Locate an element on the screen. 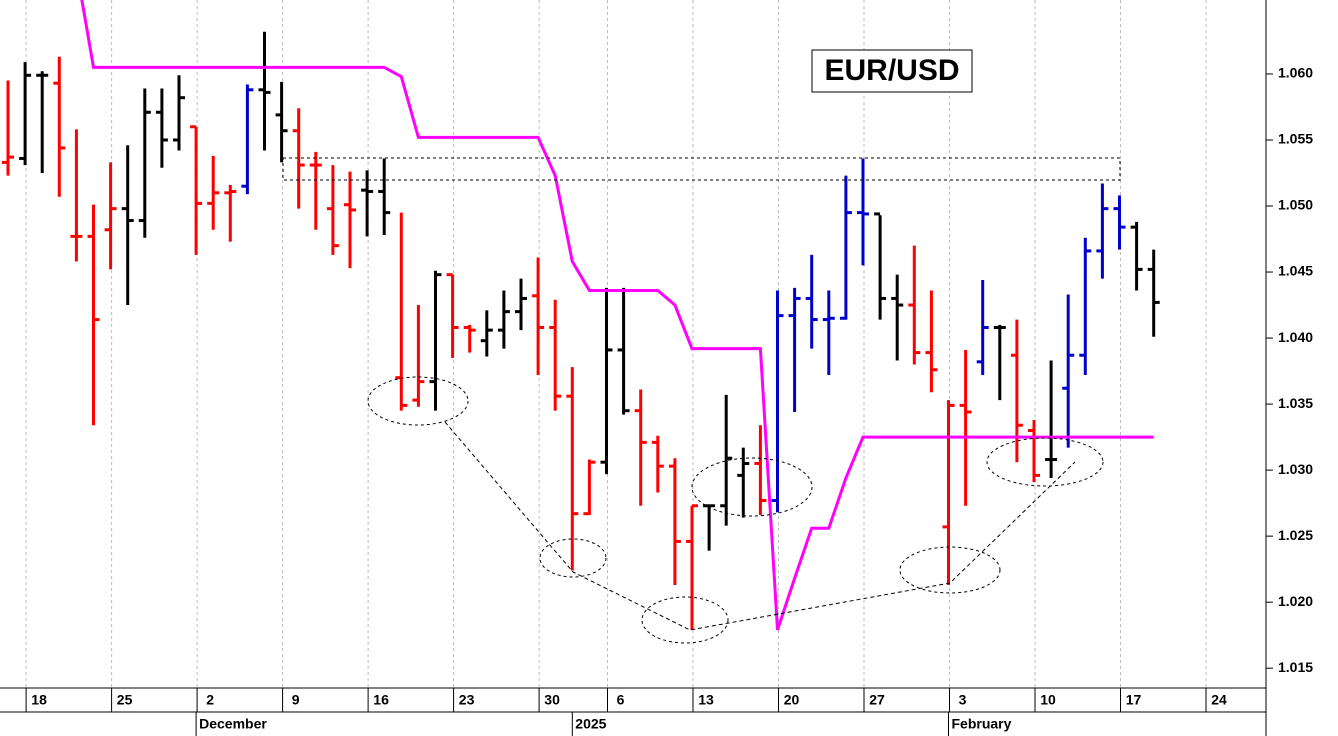 Image resolution: width=1338 pixels, height=736 pixels. y-tick-label: 1.025 is located at coordinates (1295, 535).